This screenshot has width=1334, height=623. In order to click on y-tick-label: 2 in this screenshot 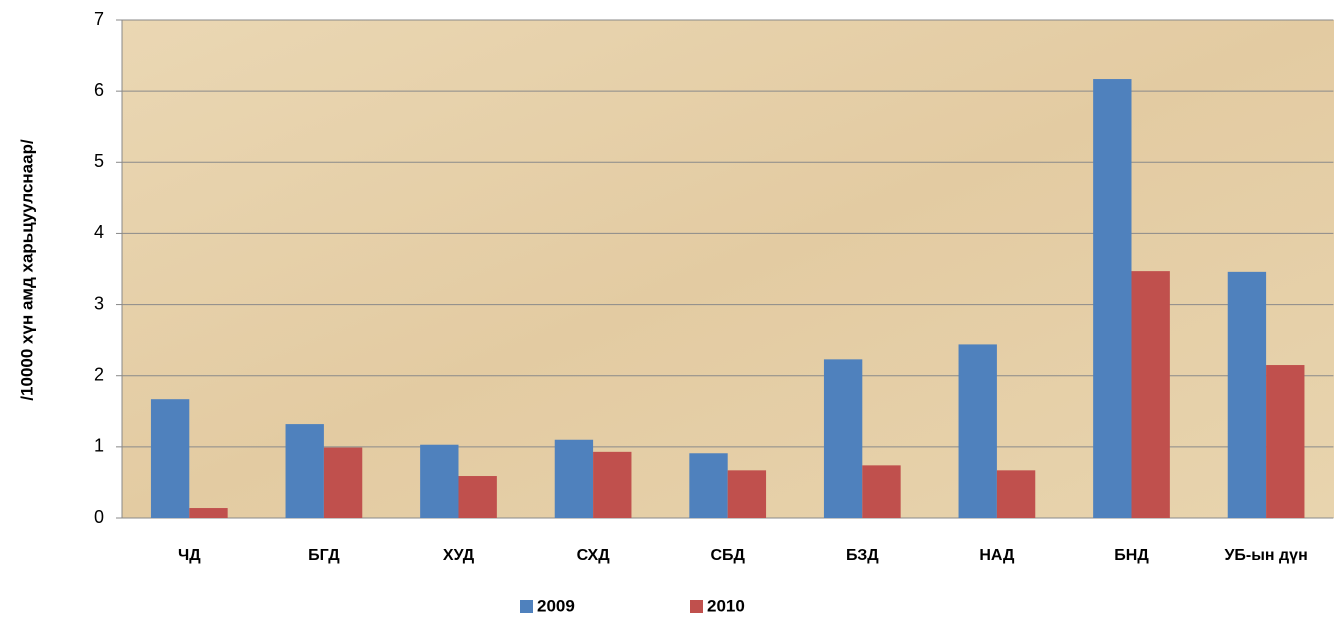, I will do `click(99, 374)`.